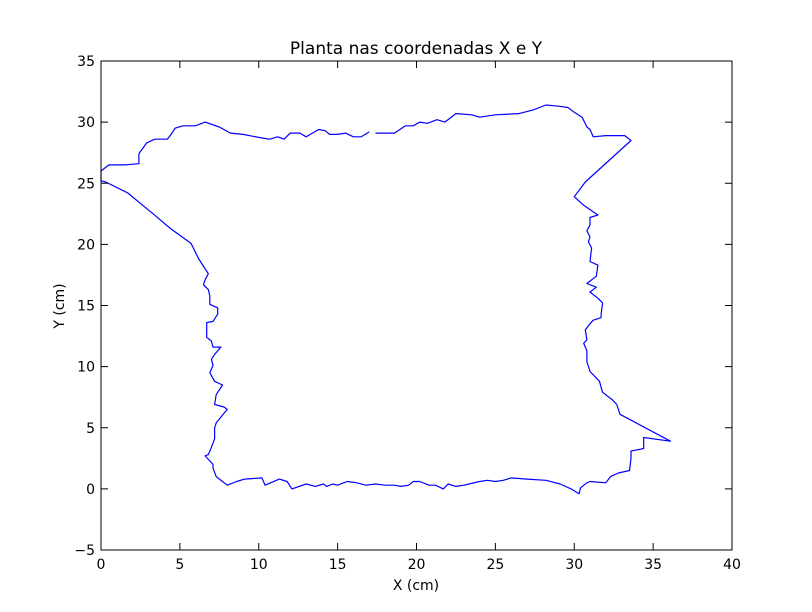 This screenshot has height=612, width=812. I want to click on y-tick-label: 25, so click(86, 184).